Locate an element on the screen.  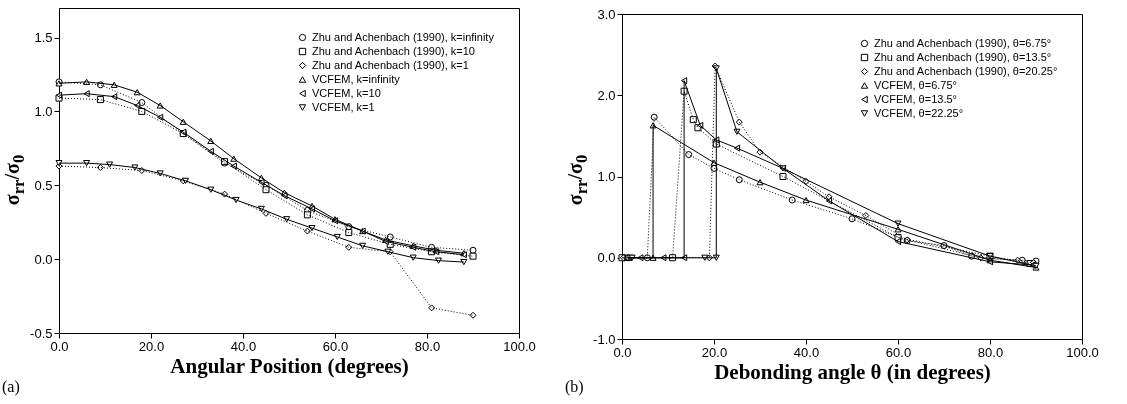
legend-label: VCFEM, θ=6.75° is located at coordinates (915, 84).